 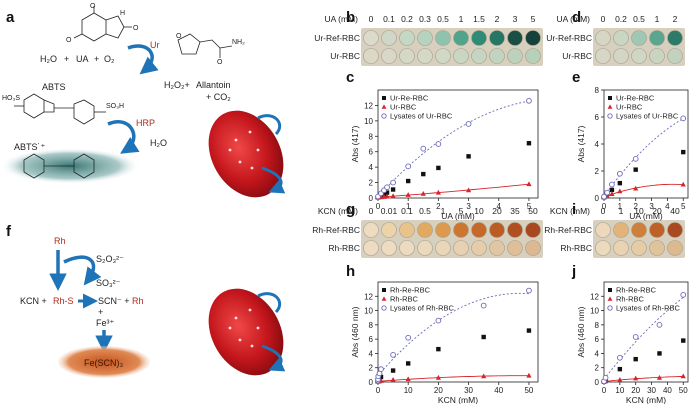 I want to click on plate-conc-label: 20, so click(x=657, y=211).